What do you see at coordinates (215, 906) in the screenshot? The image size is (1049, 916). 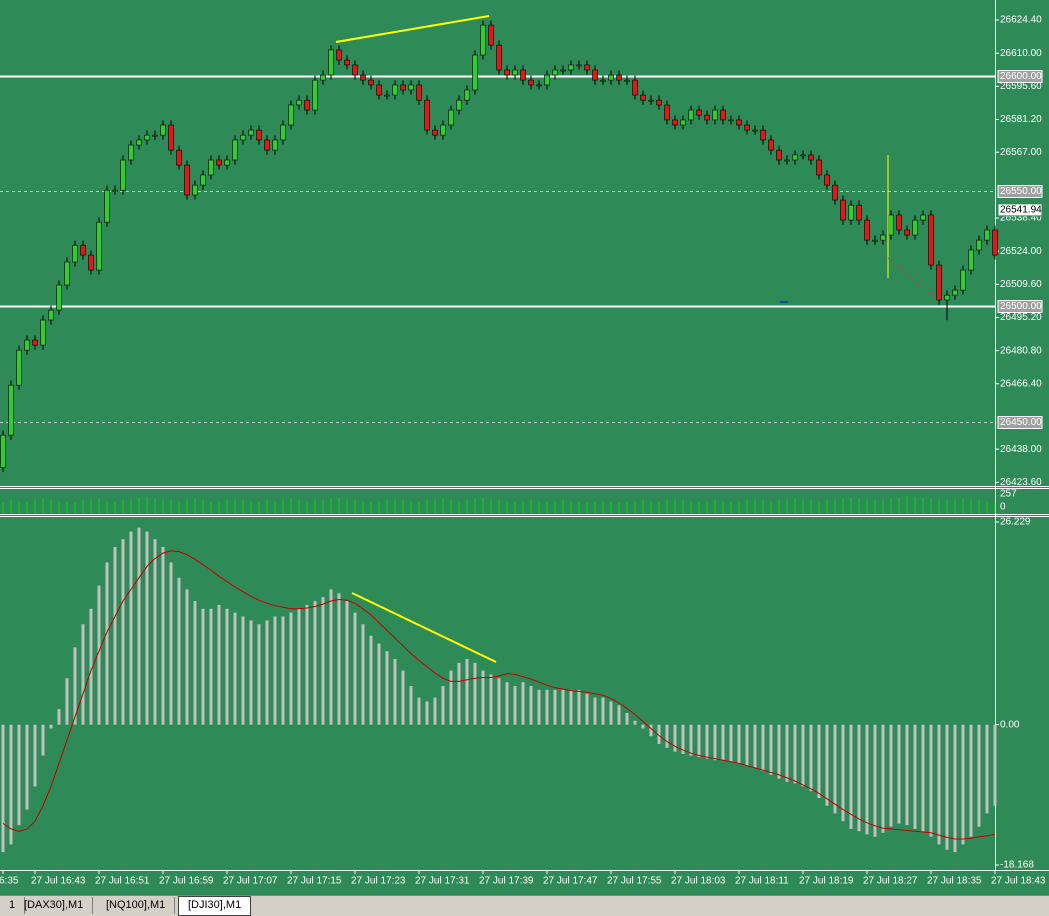 I see `chart-tab: [DJI30],M1` at bounding box center [215, 906].